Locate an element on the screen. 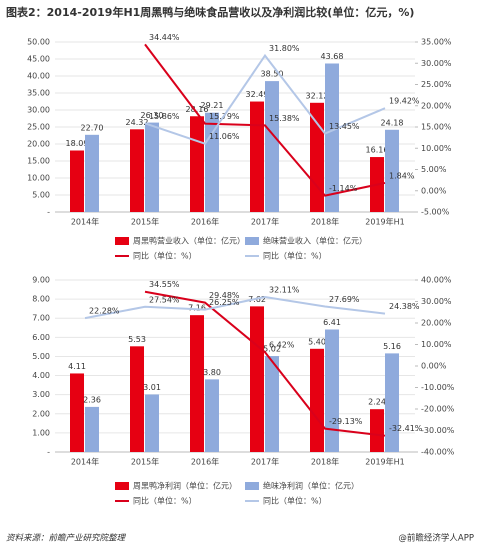 The height and width of the screenshot is (551, 480). line-label: 1.84% is located at coordinates (402, 175).